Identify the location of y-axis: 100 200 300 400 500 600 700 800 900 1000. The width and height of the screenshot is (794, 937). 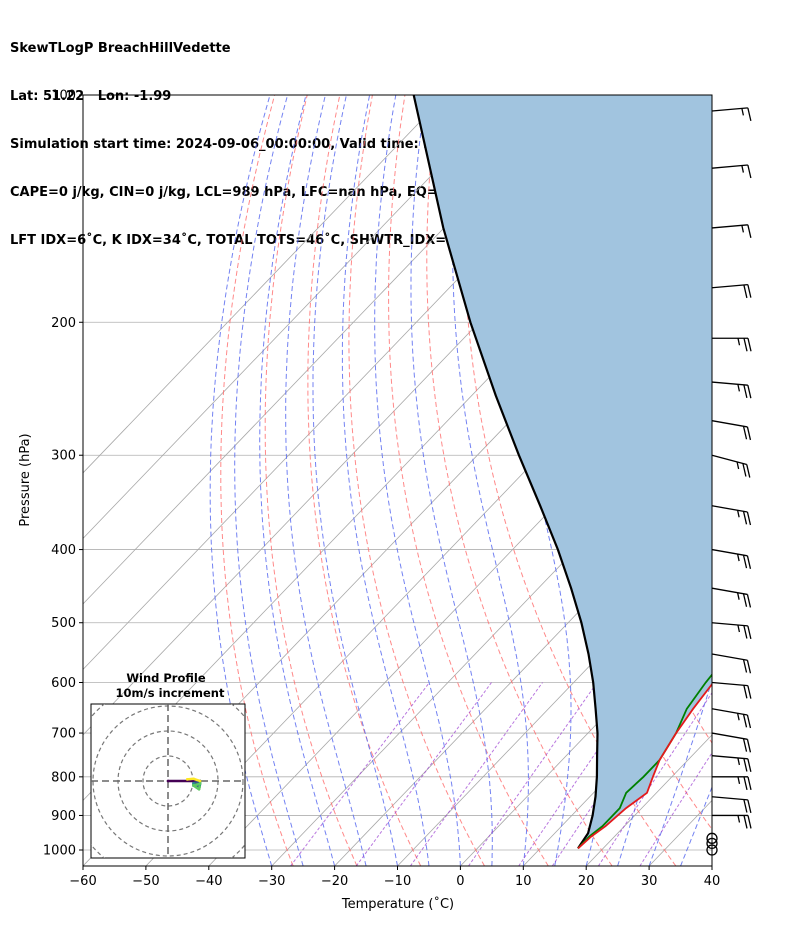
(63, 474).